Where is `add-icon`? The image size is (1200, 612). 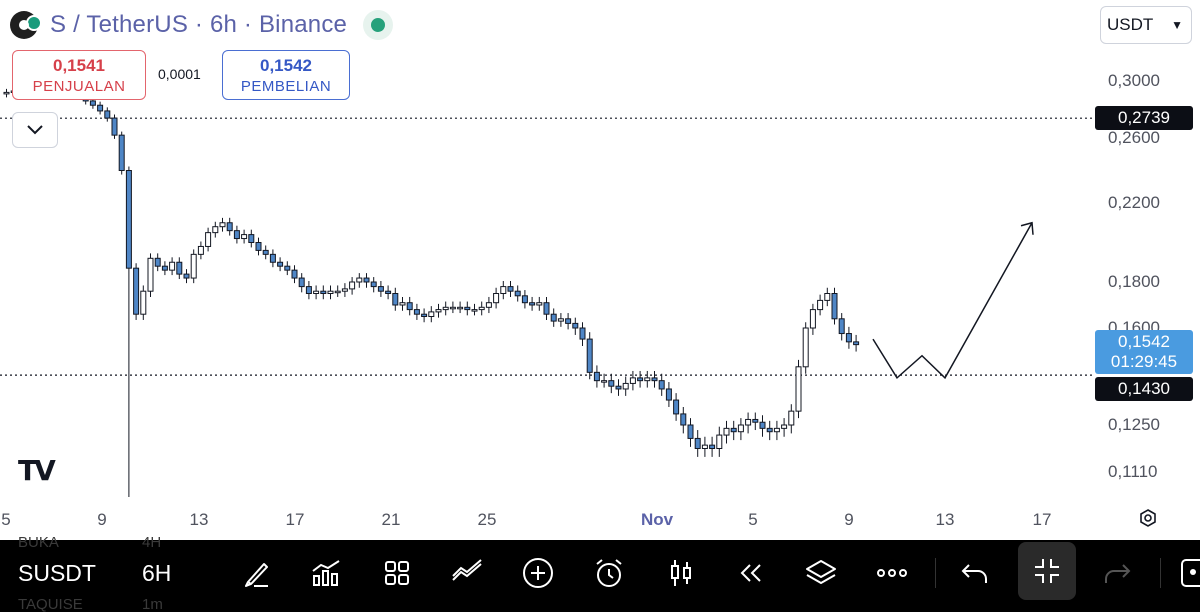 add-icon is located at coordinates (538, 573).